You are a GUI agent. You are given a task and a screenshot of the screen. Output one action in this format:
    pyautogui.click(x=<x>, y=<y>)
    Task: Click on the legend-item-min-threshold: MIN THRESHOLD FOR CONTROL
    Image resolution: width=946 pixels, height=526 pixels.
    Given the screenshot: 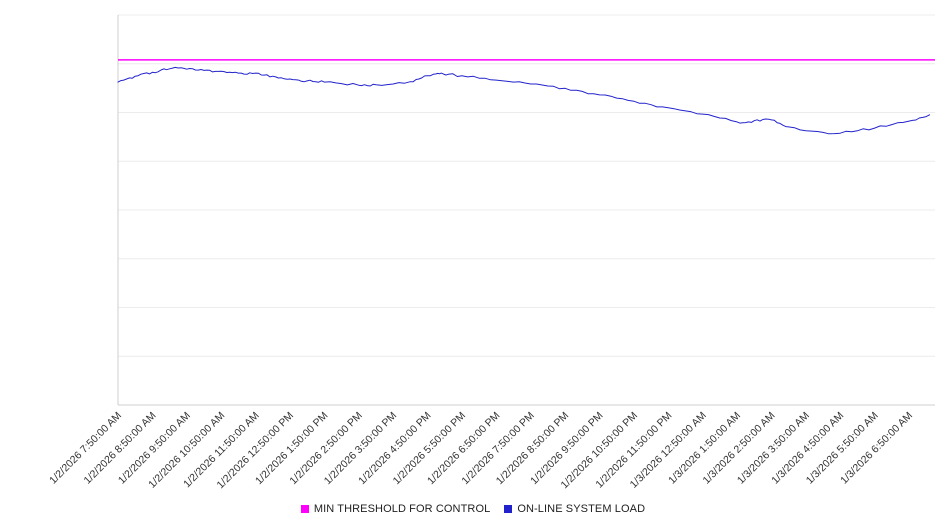 What is the action you would take?
    pyautogui.click(x=395, y=509)
    